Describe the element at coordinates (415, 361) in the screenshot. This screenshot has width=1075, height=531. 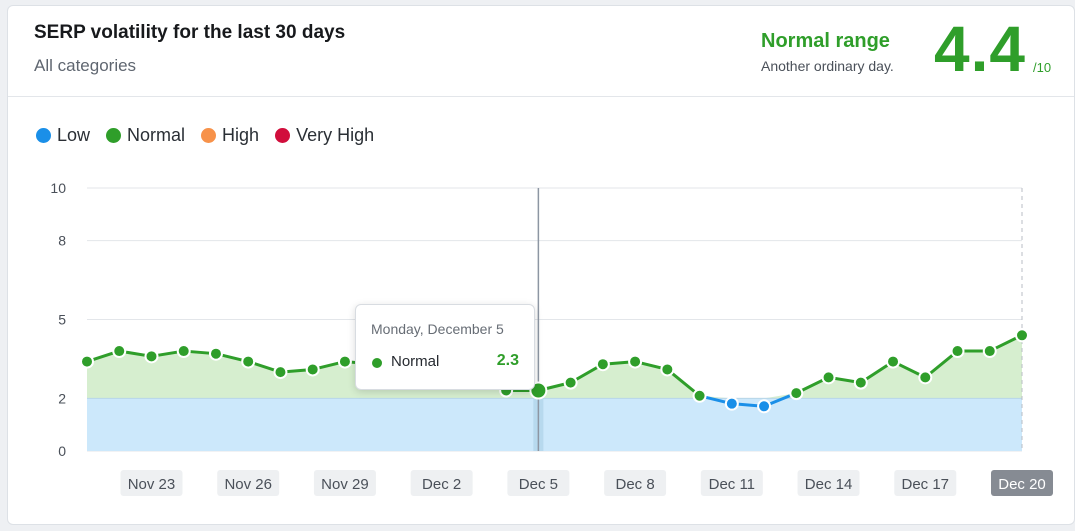
I see `tooltip-series: Normal` at that location.